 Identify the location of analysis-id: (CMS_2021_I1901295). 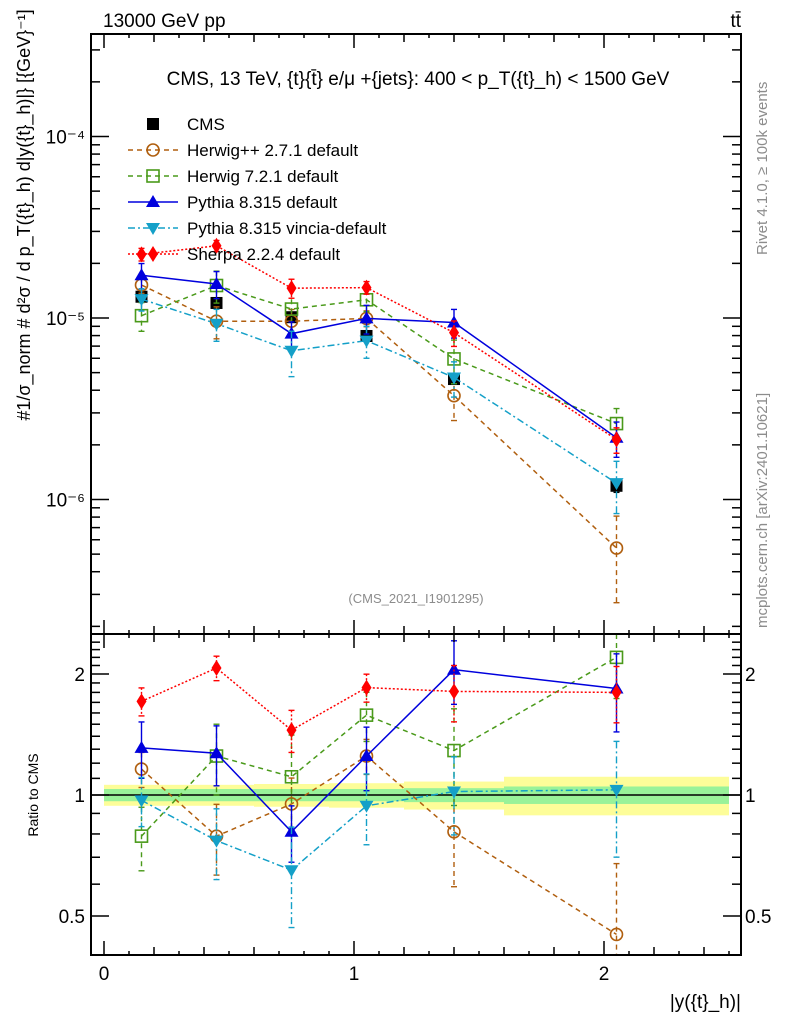
(415, 598).